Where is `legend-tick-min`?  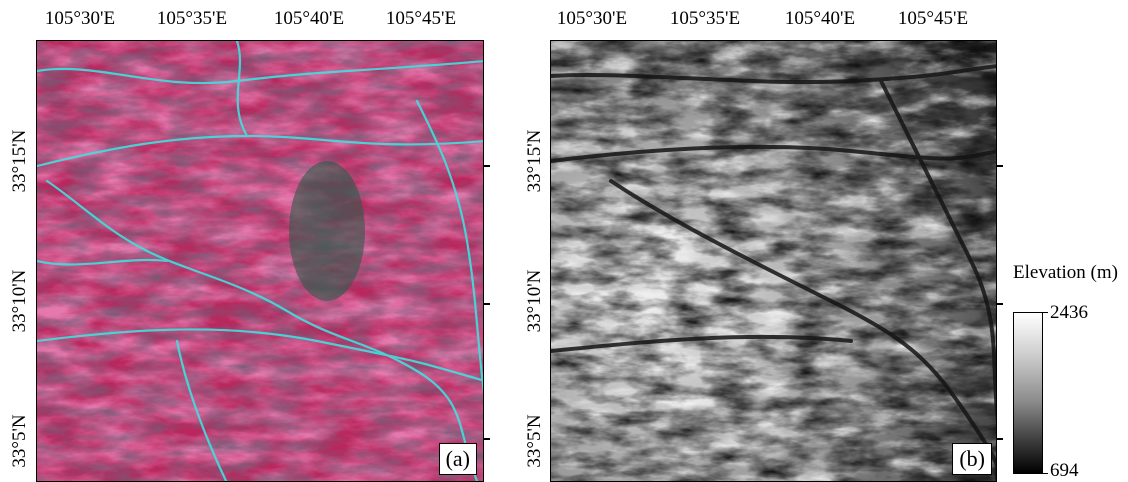 legend-tick-min is located at coordinates (1045, 473).